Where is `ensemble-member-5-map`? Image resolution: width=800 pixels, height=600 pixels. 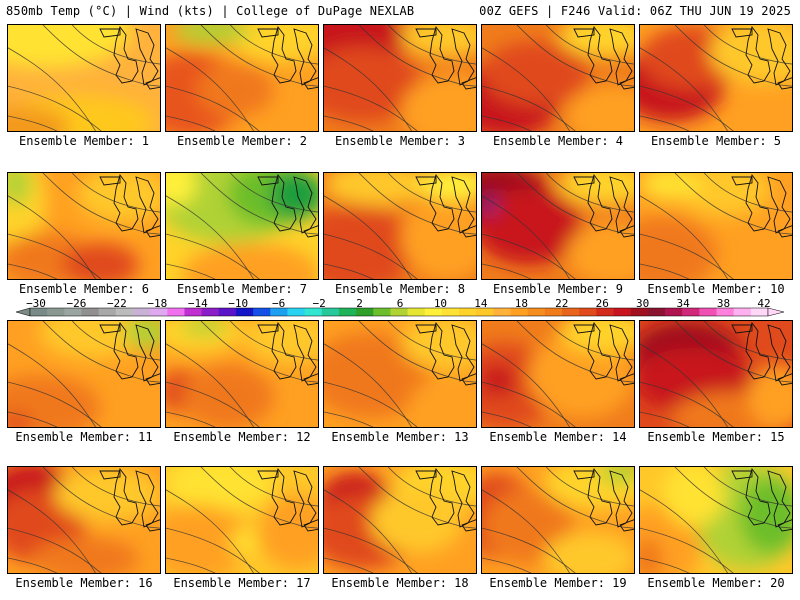 ensemble-member-5-map is located at coordinates (716, 78).